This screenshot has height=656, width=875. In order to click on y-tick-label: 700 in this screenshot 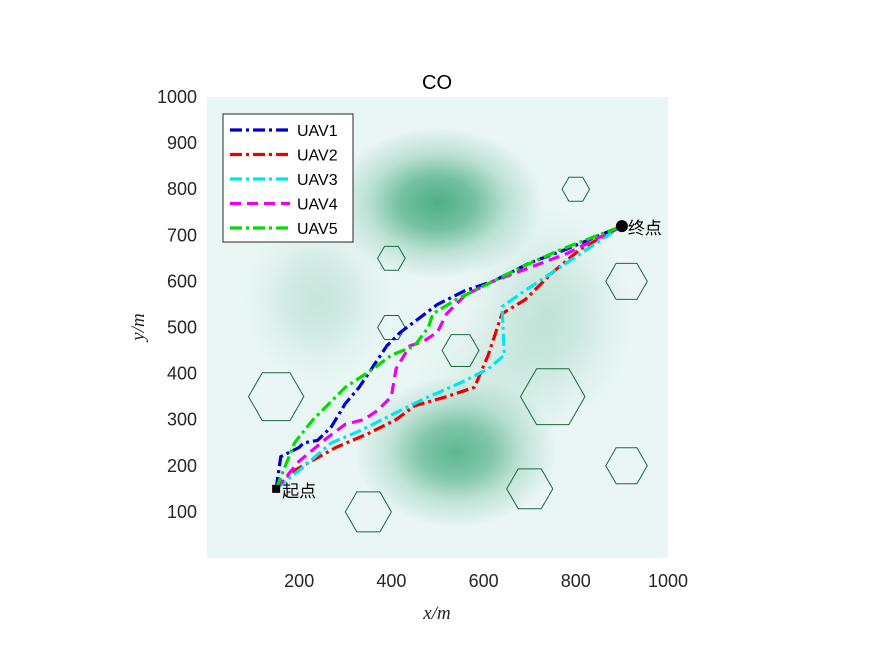, I will do `click(182, 235)`.